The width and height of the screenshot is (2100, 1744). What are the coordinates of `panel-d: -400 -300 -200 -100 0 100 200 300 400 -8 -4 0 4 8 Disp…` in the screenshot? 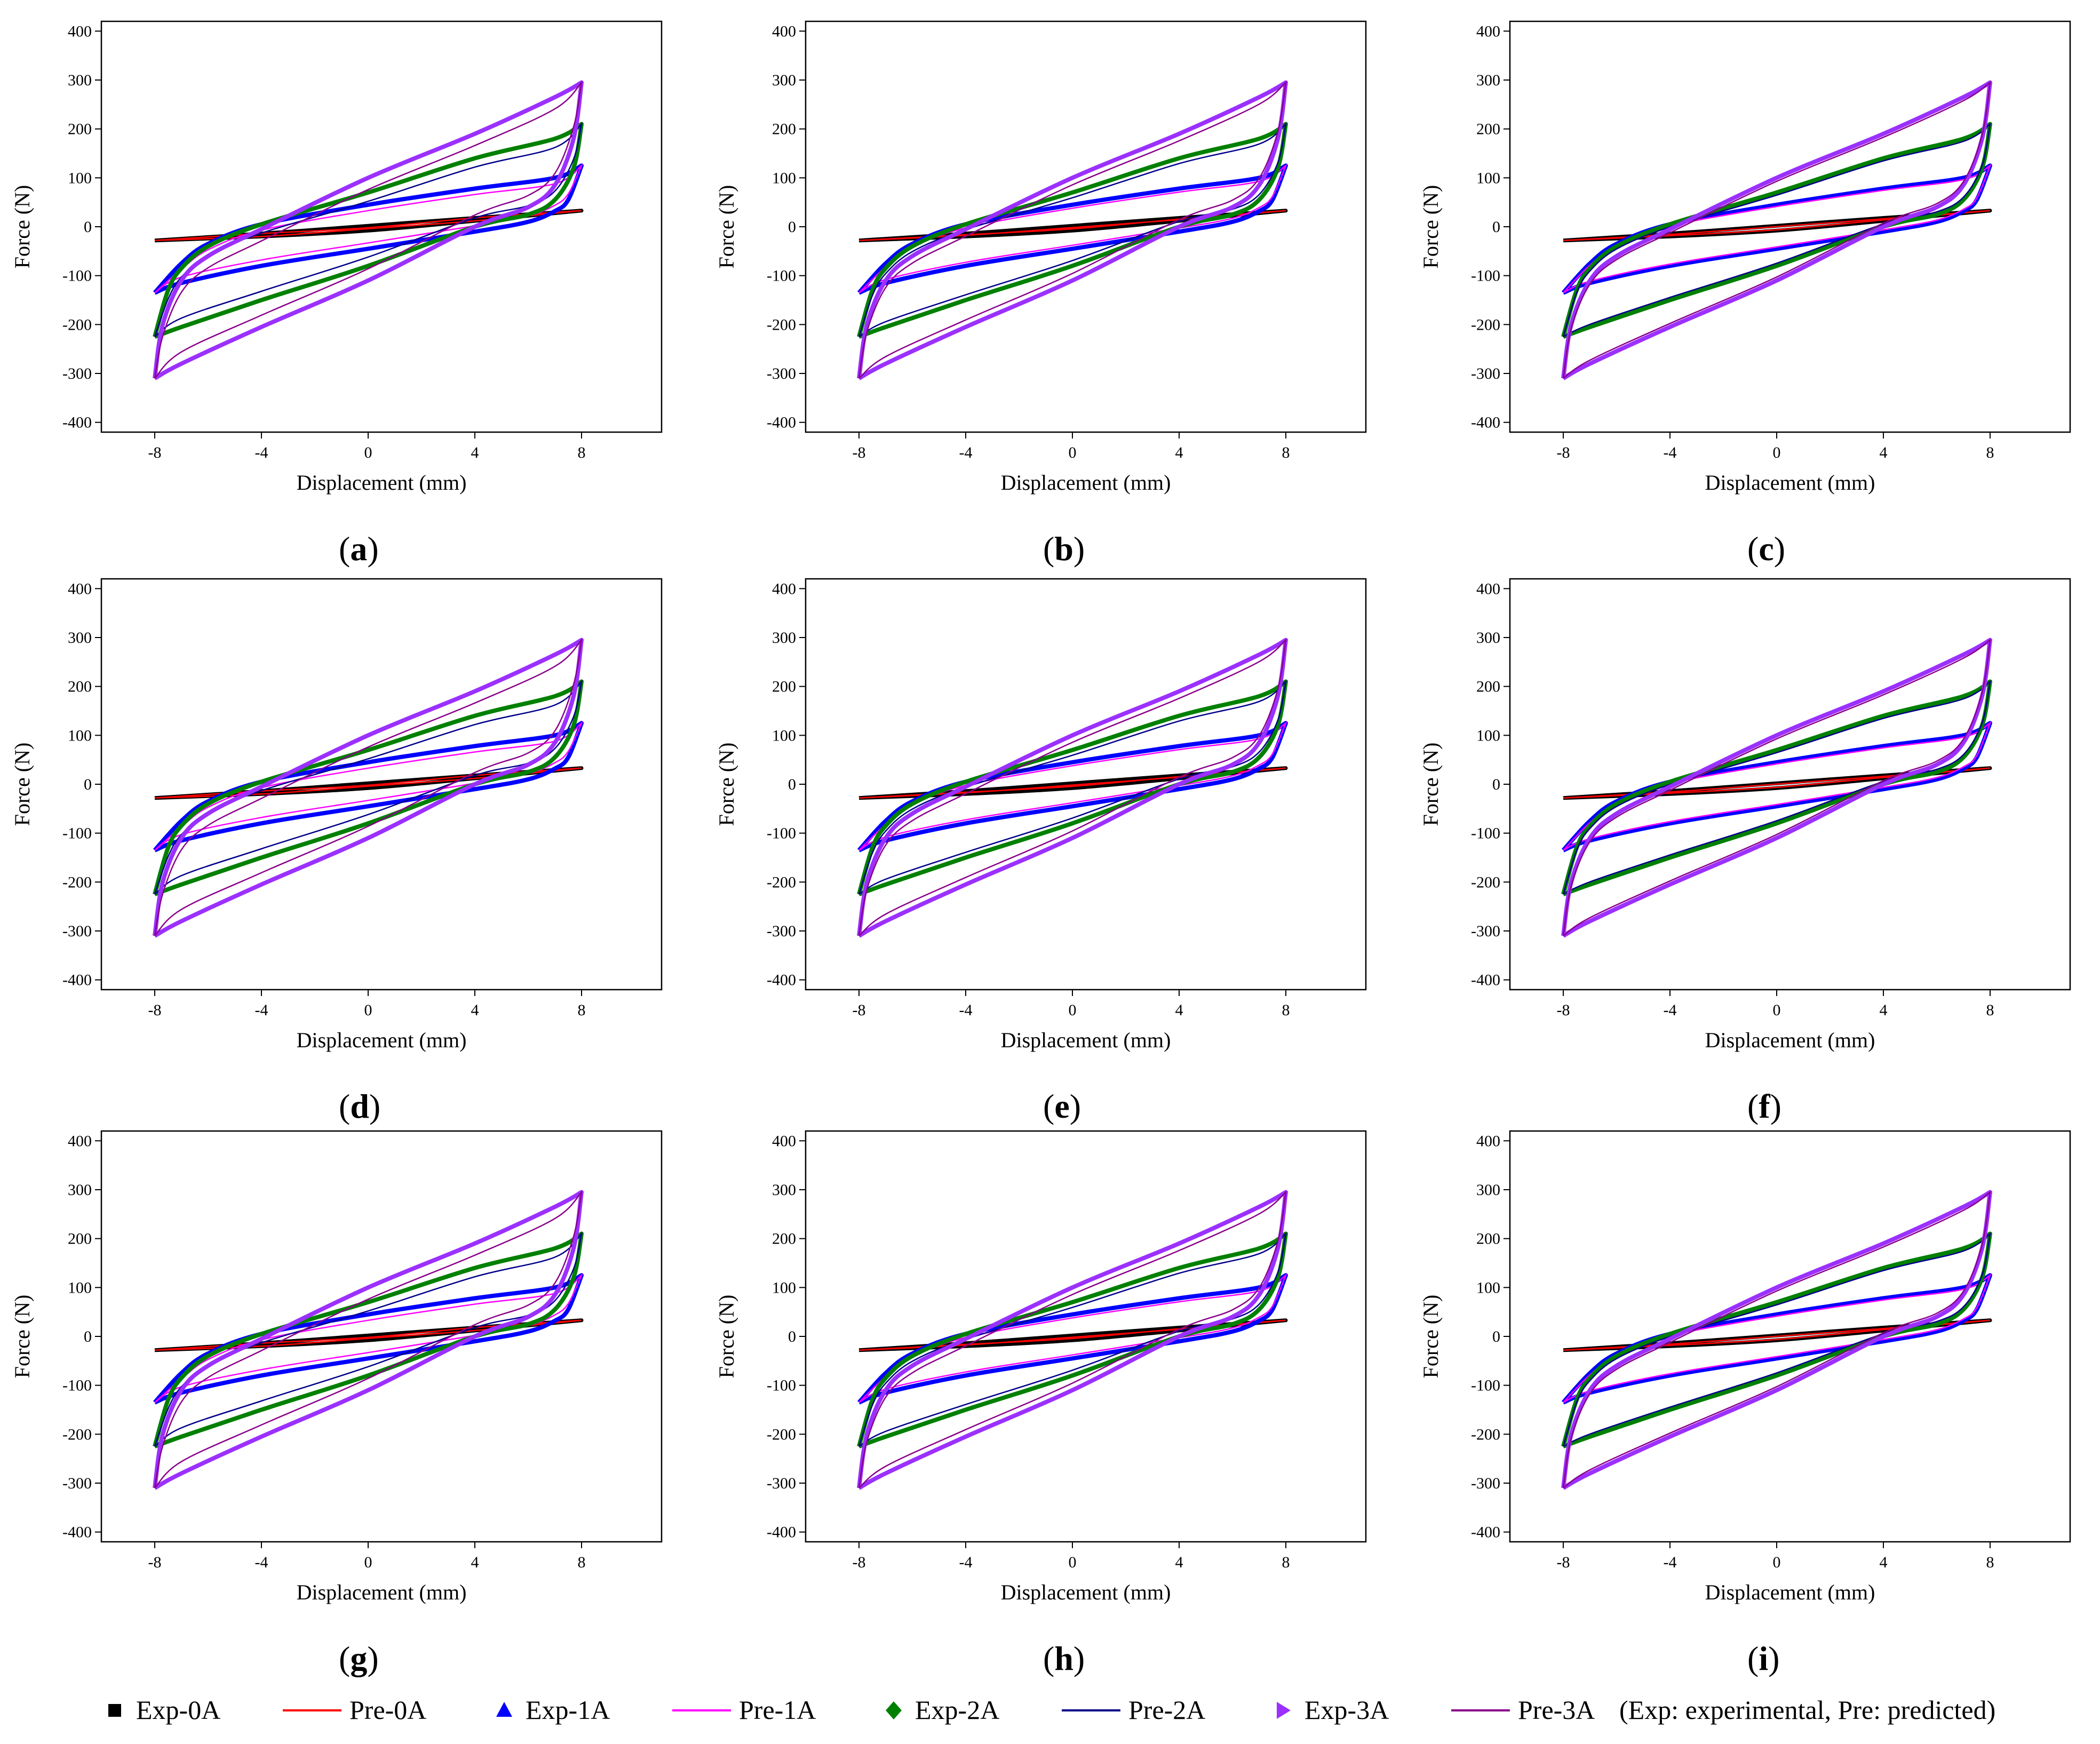 It's located at (337, 851).